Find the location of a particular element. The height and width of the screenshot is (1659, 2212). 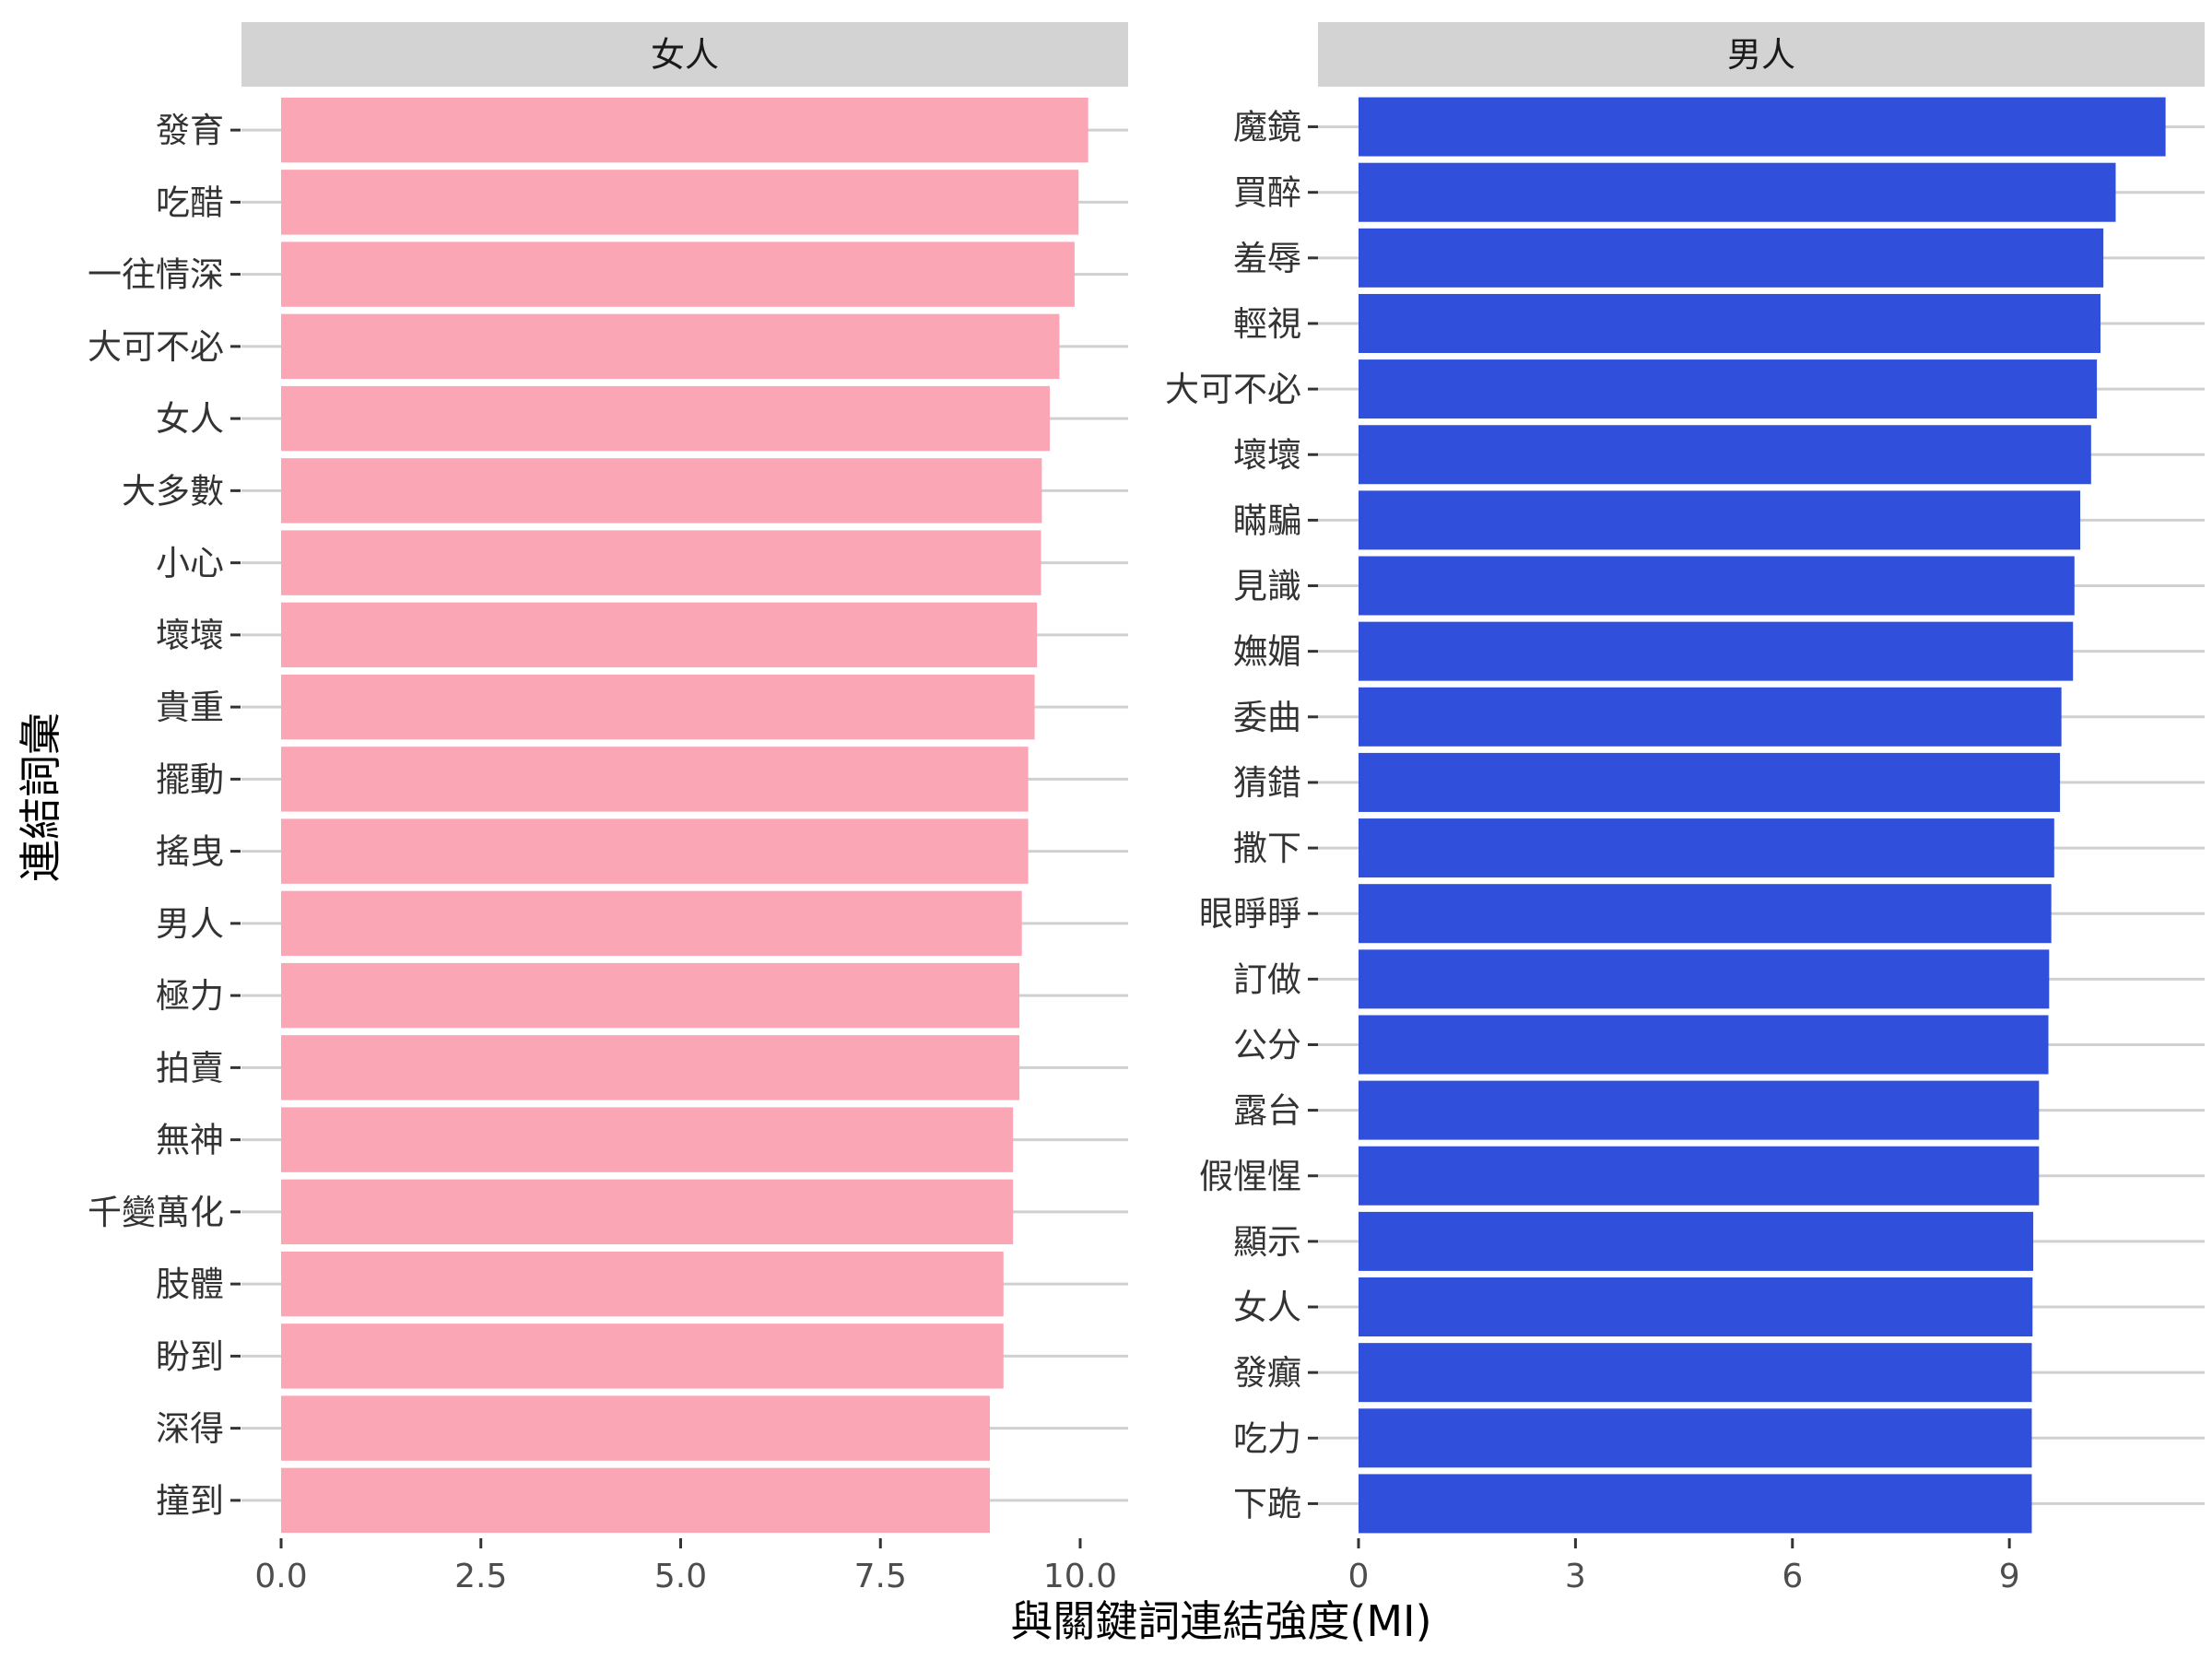

y-tick-label: 猜錯 is located at coordinates (1267, 783).